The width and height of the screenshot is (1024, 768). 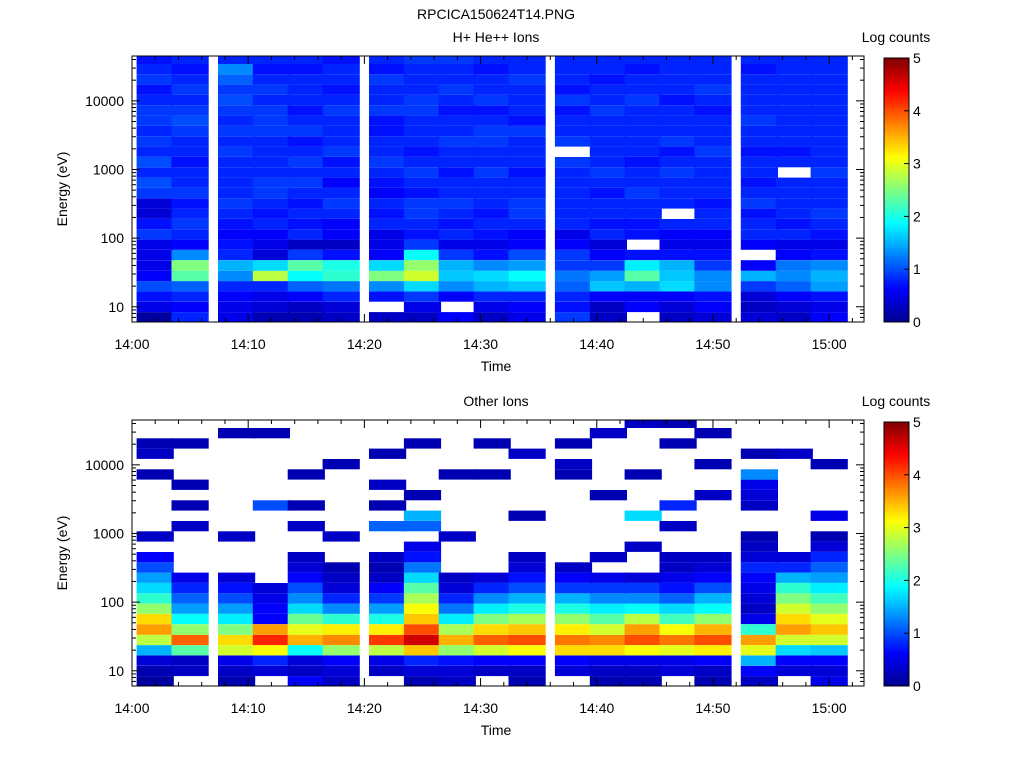 I want to click on x-tick-label: 14:40, so click(x=596, y=344).